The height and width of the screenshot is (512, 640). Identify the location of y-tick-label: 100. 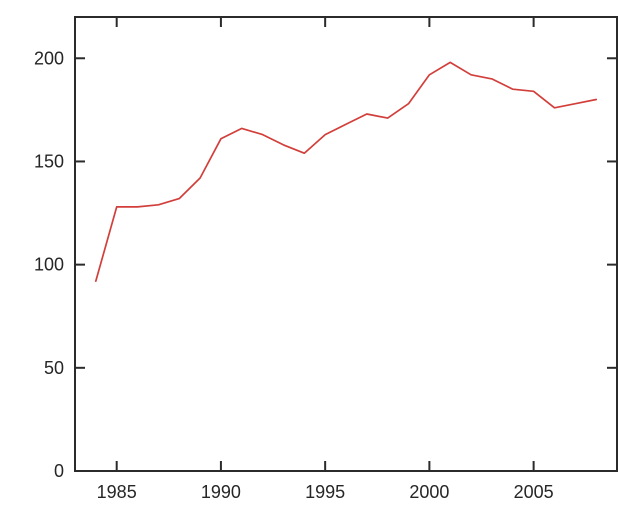
(49, 265).